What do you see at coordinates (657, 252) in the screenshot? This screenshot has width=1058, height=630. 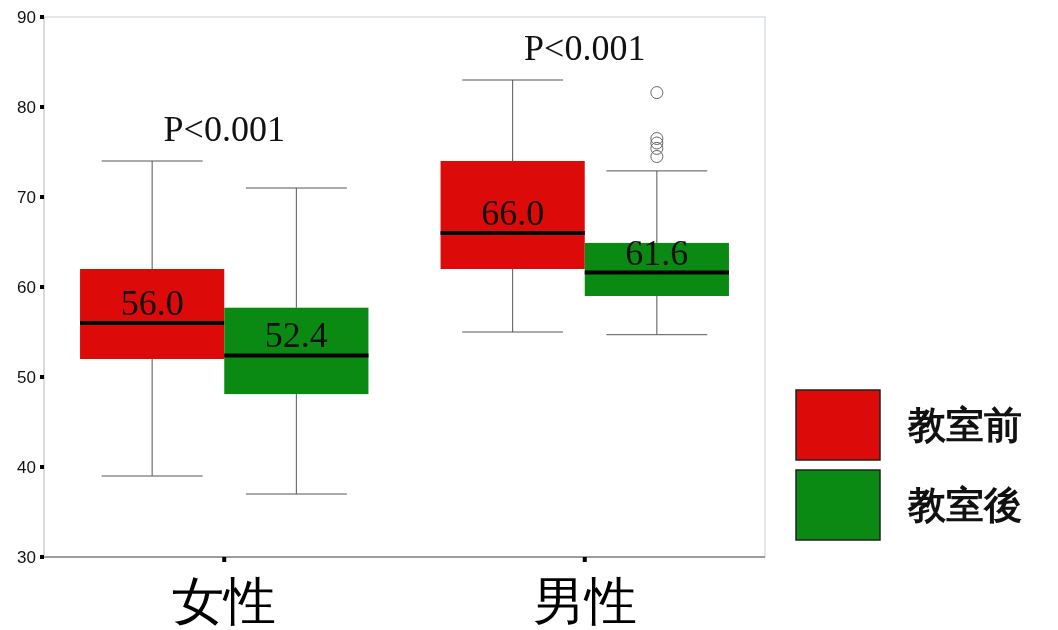 I see `text: 61.6` at bounding box center [657, 252].